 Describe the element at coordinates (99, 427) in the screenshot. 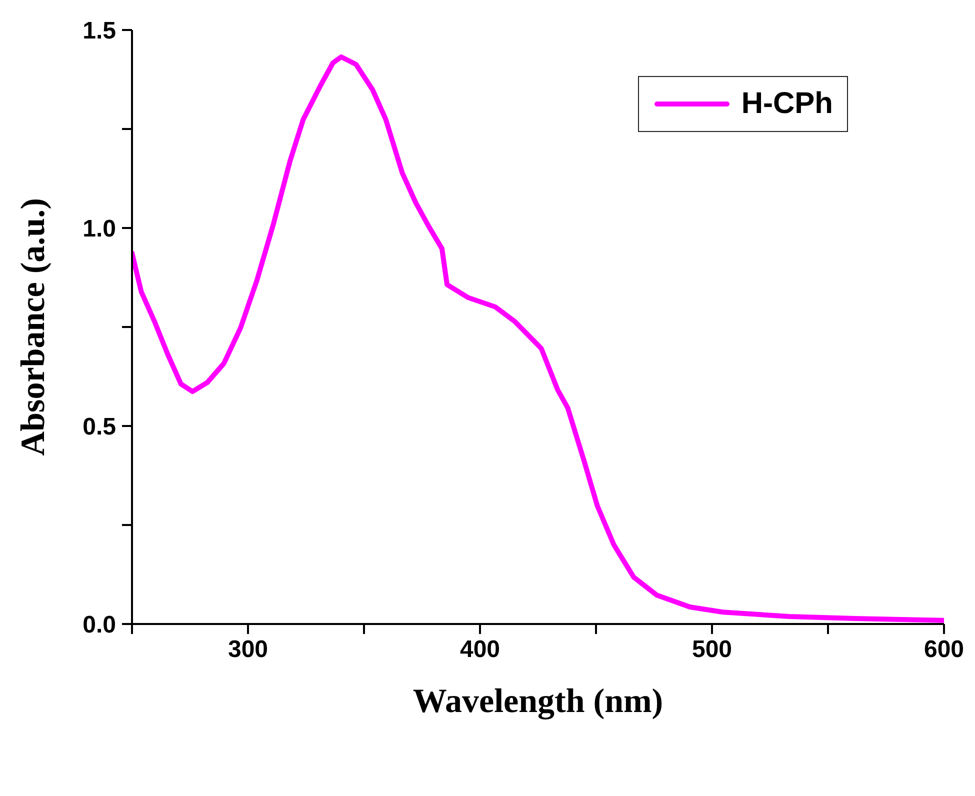

I see `y-tick-label: 0.5` at that location.